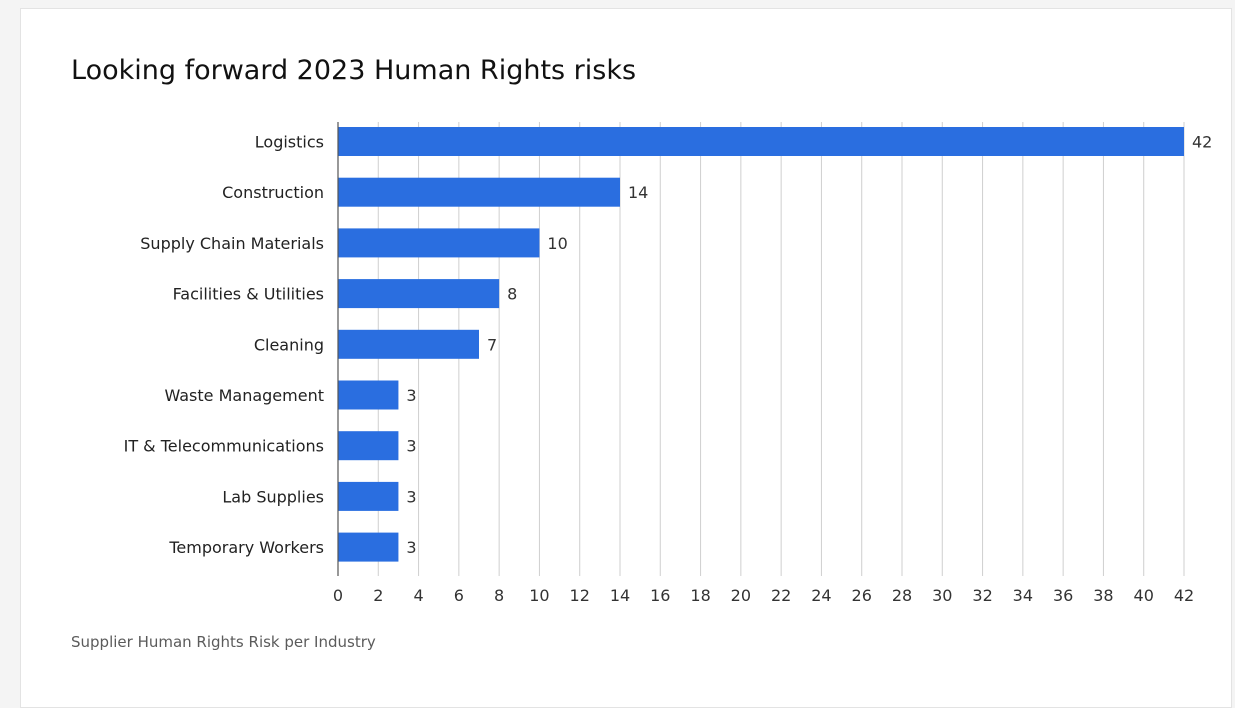 Image resolution: width=1235 pixels, height=708 pixels. What do you see at coordinates (942, 595) in the screenshot?
I see `x-tick-label: 30` at bounding box center [942, 595].